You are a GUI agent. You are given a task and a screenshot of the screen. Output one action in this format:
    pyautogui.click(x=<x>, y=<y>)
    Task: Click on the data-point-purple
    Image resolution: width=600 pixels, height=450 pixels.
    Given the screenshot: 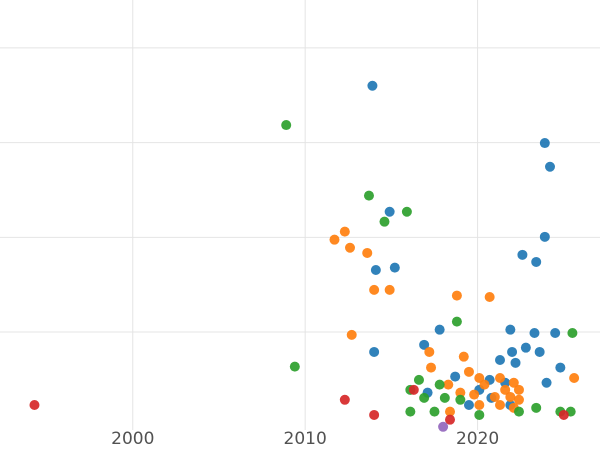 What is the action you would take?
    pyautogui.click(x=443, y=426)
    